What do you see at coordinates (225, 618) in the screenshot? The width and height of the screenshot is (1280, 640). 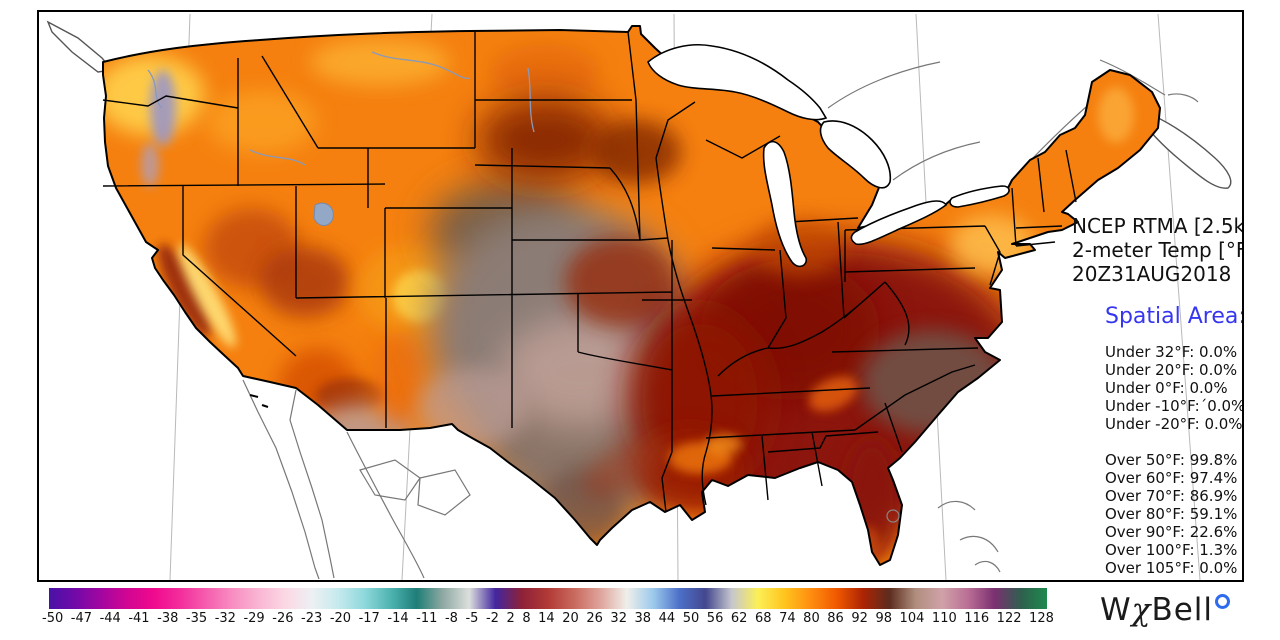 I see `colorbar-tick-label: -32` at bounding box center [225, 618].